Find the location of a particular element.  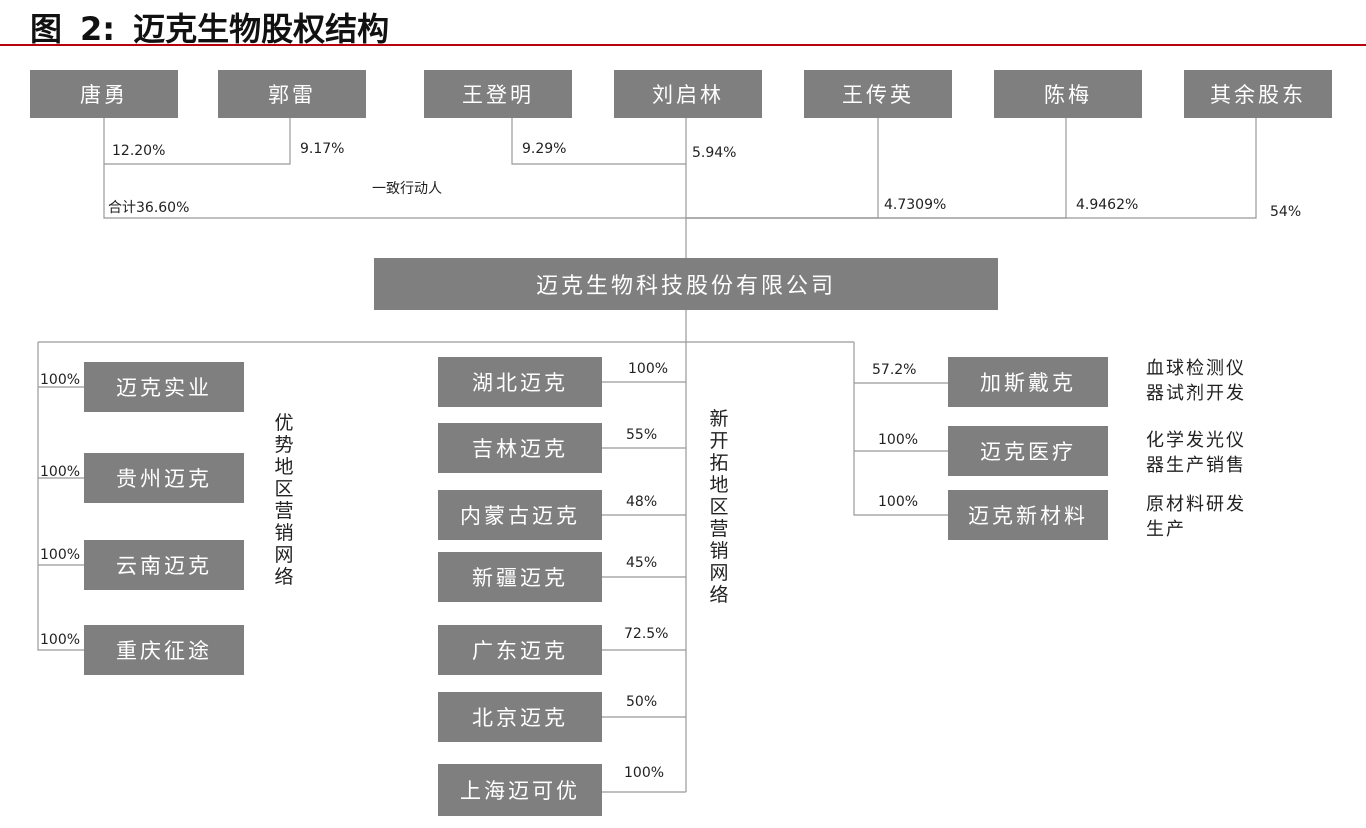

subsidiary-box: 吉林迈克 is located at coordinates (520, 448).